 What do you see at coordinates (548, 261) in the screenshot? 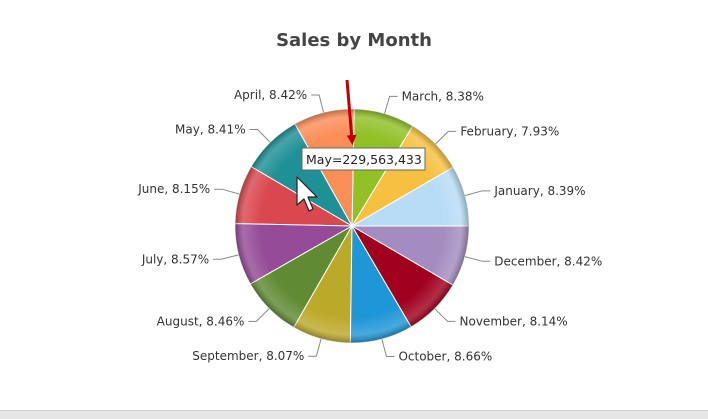
I see `slice-label-december: December, 8.42%` at bounding box center [548, 261].